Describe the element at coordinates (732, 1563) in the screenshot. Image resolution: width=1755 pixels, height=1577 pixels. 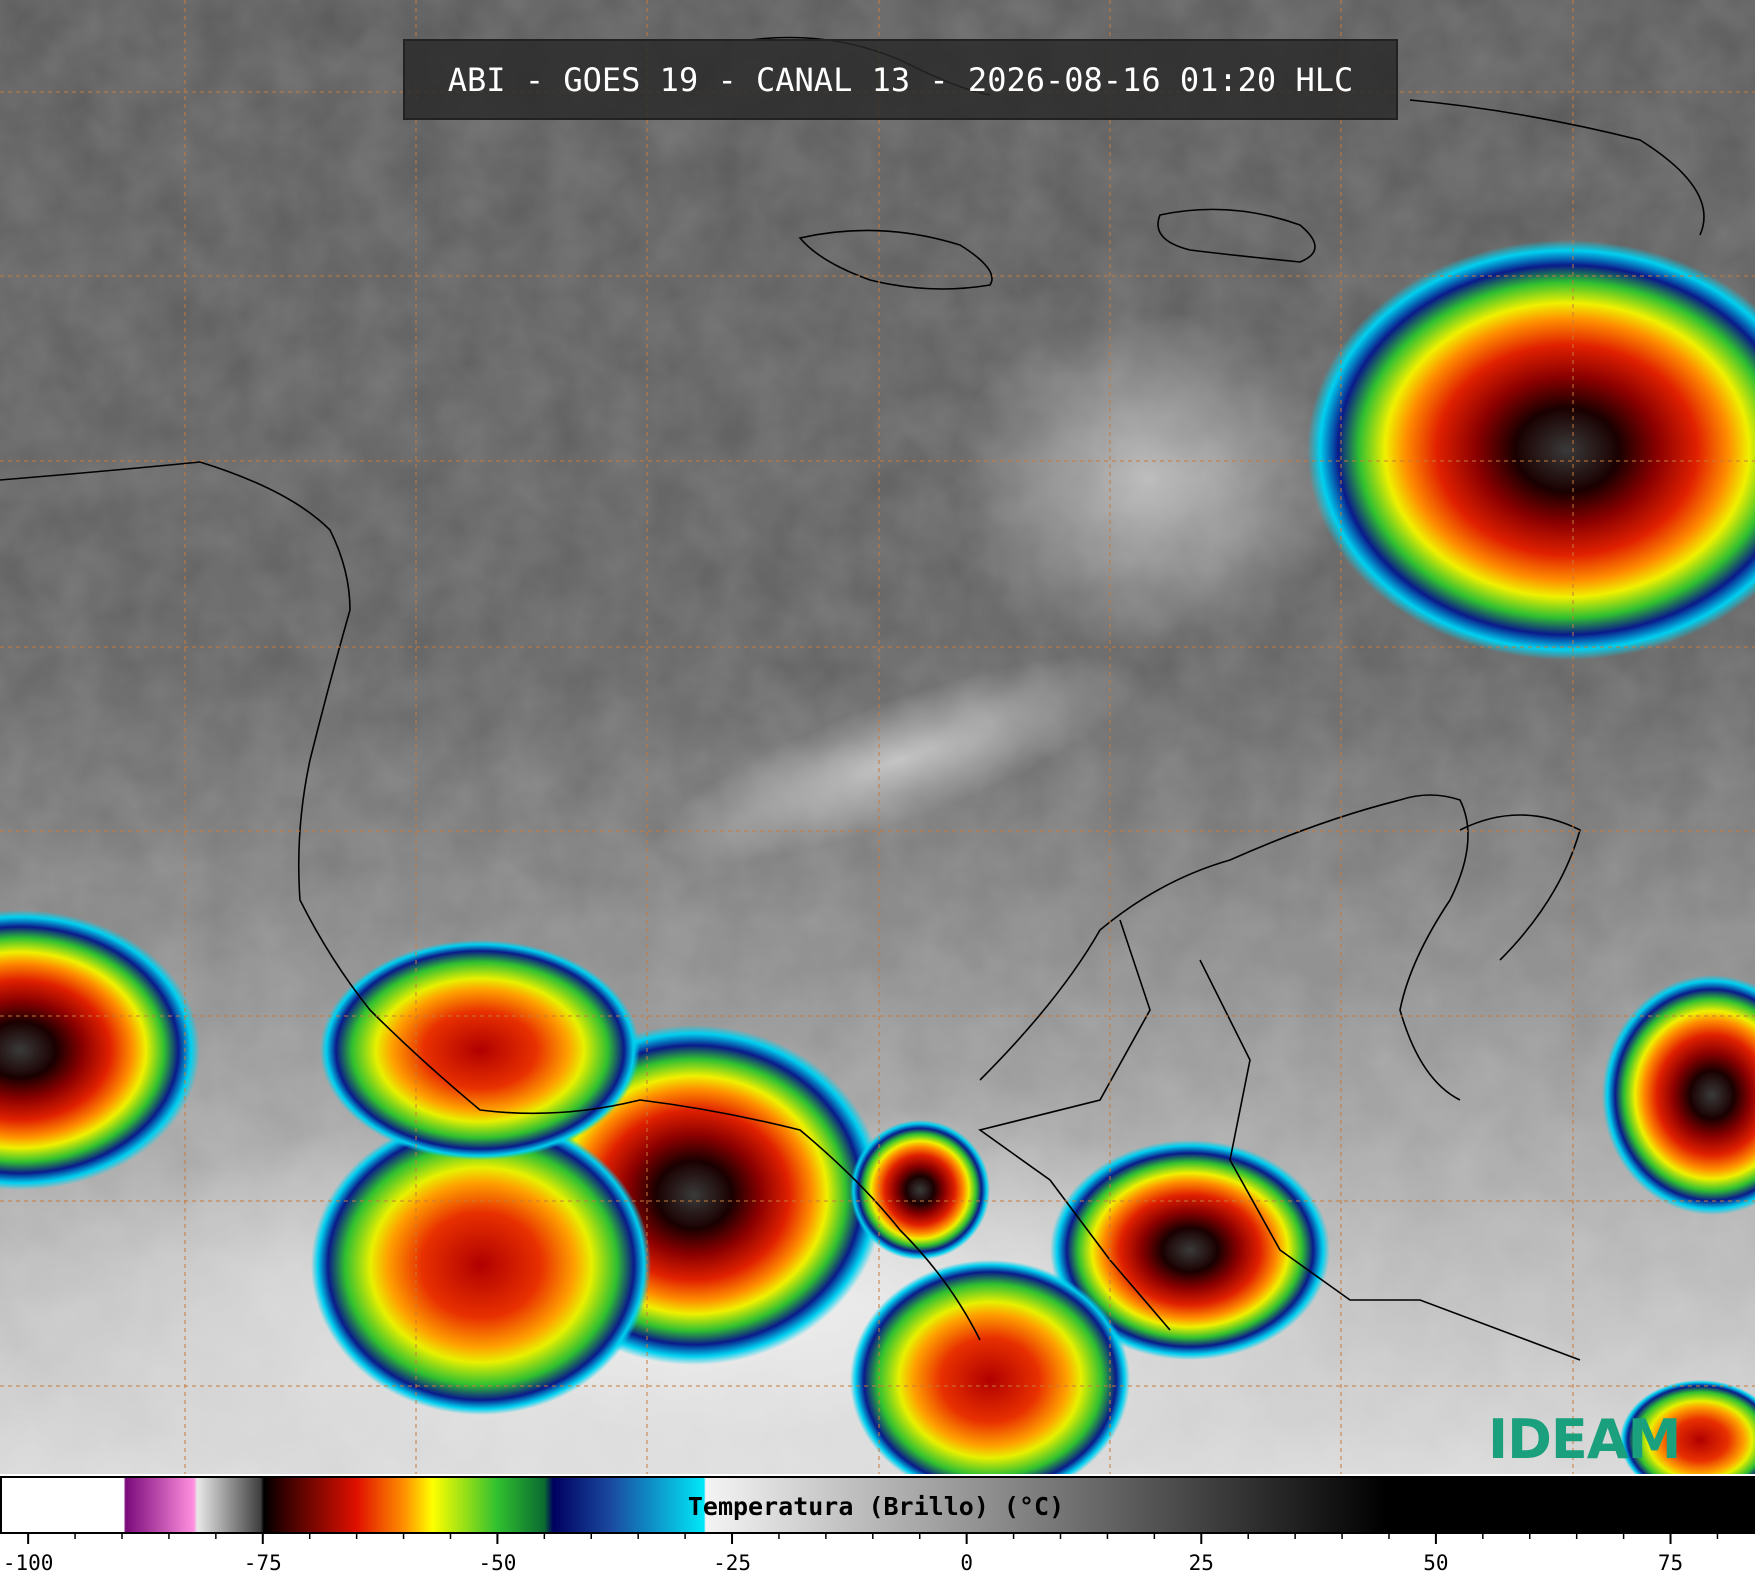
I see `tick-label: -25` at that location.